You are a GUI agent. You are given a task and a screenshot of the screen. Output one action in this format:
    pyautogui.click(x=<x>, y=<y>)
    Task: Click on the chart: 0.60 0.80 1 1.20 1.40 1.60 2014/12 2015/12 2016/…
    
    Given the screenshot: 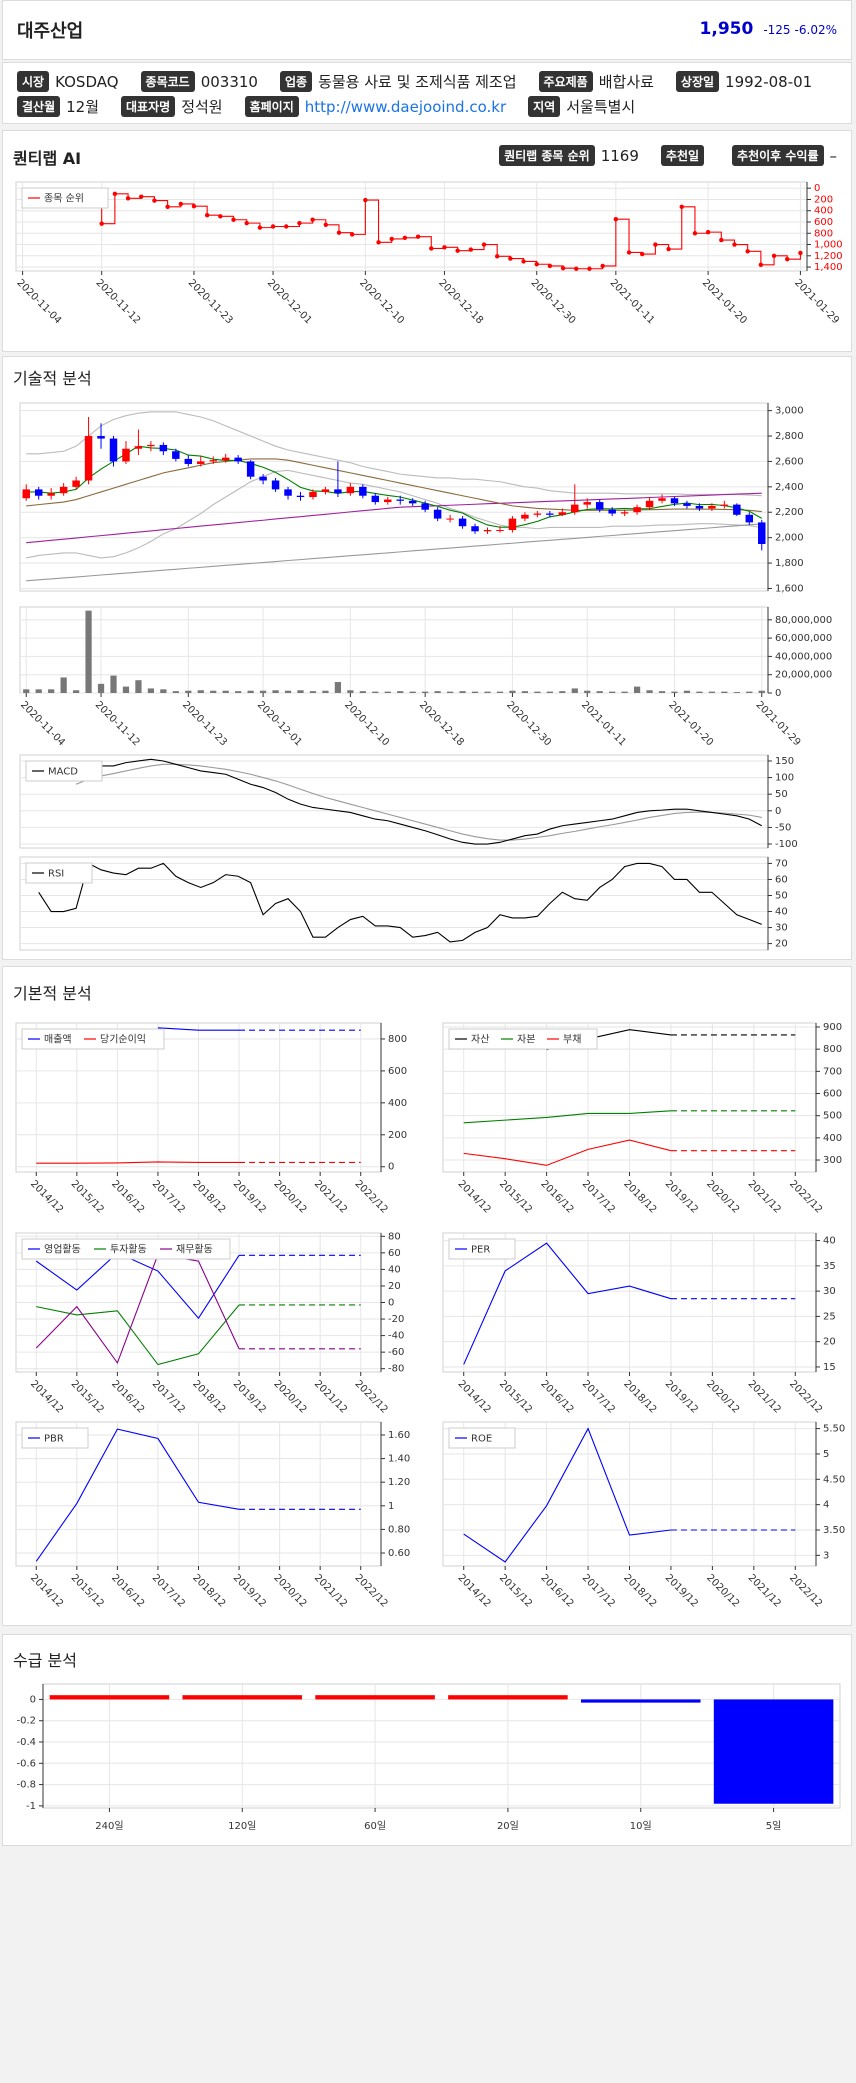 What is the action you would take?
    pyautogui.click(x=212, y=1515)
    